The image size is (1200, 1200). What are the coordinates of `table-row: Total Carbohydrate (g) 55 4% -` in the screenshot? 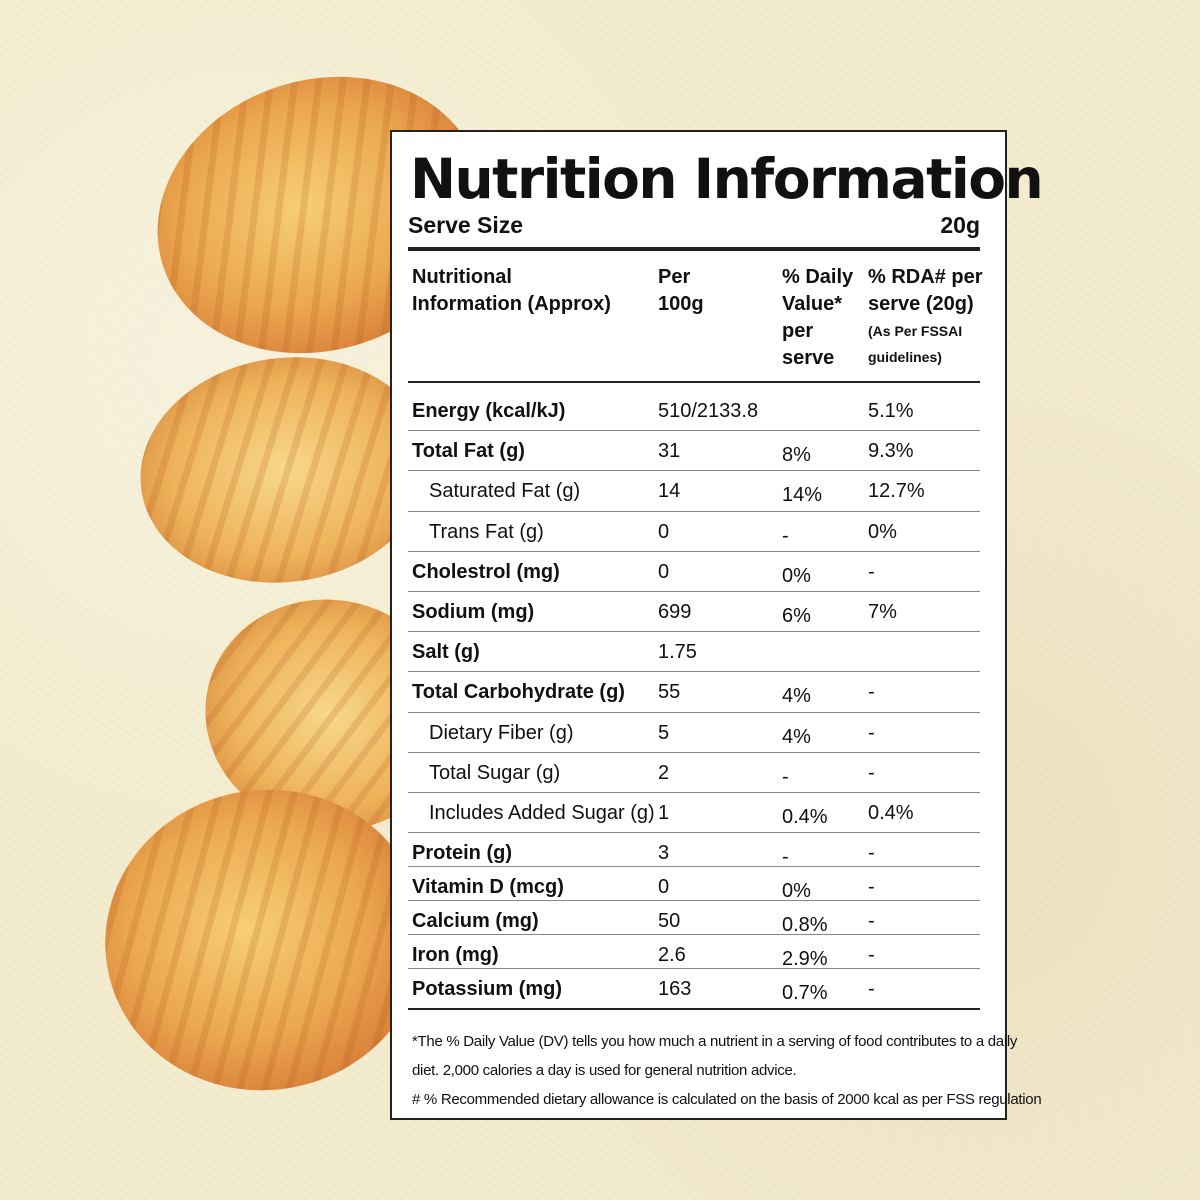 It's located at (694, 693).